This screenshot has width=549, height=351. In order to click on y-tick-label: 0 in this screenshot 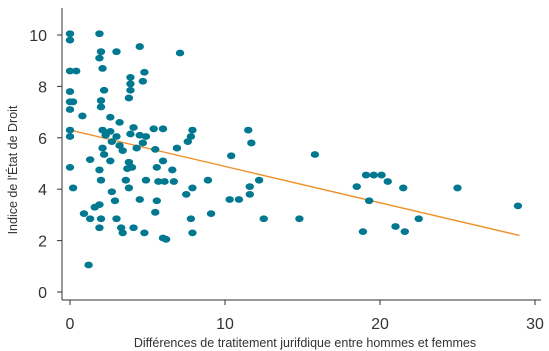, I will do `click(42, 293)`.